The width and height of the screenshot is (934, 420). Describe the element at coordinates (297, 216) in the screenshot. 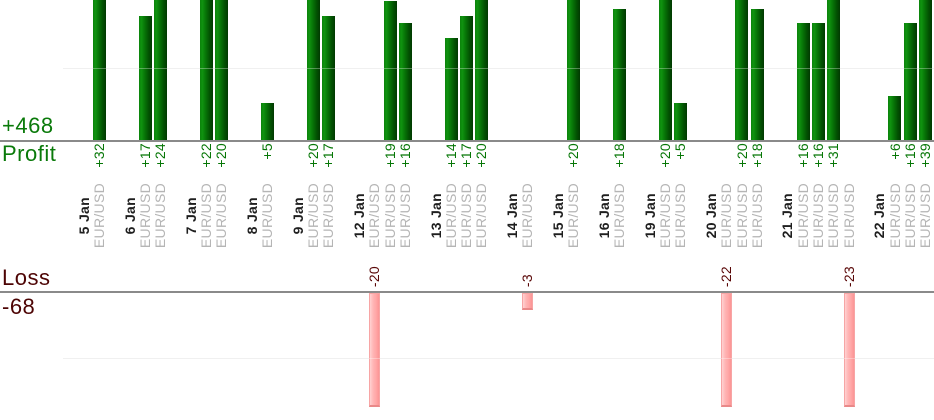

I see `date-label-text: 9 Jan` at that location.